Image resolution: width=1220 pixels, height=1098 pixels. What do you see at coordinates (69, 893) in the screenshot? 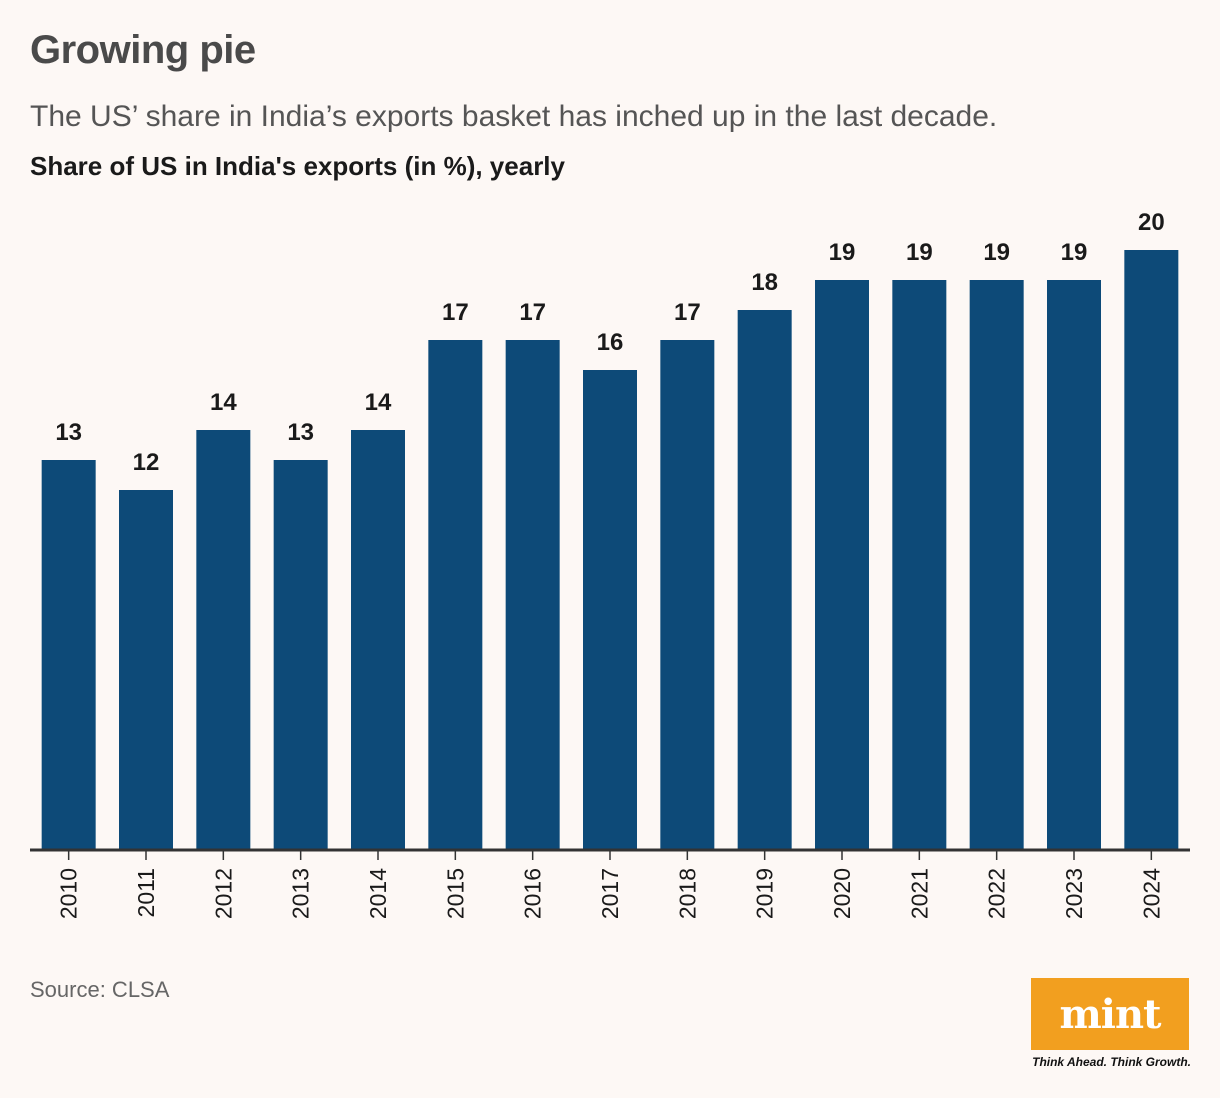
I see `x-tick-label-2010: 2010` at bounding box center [69, 893].